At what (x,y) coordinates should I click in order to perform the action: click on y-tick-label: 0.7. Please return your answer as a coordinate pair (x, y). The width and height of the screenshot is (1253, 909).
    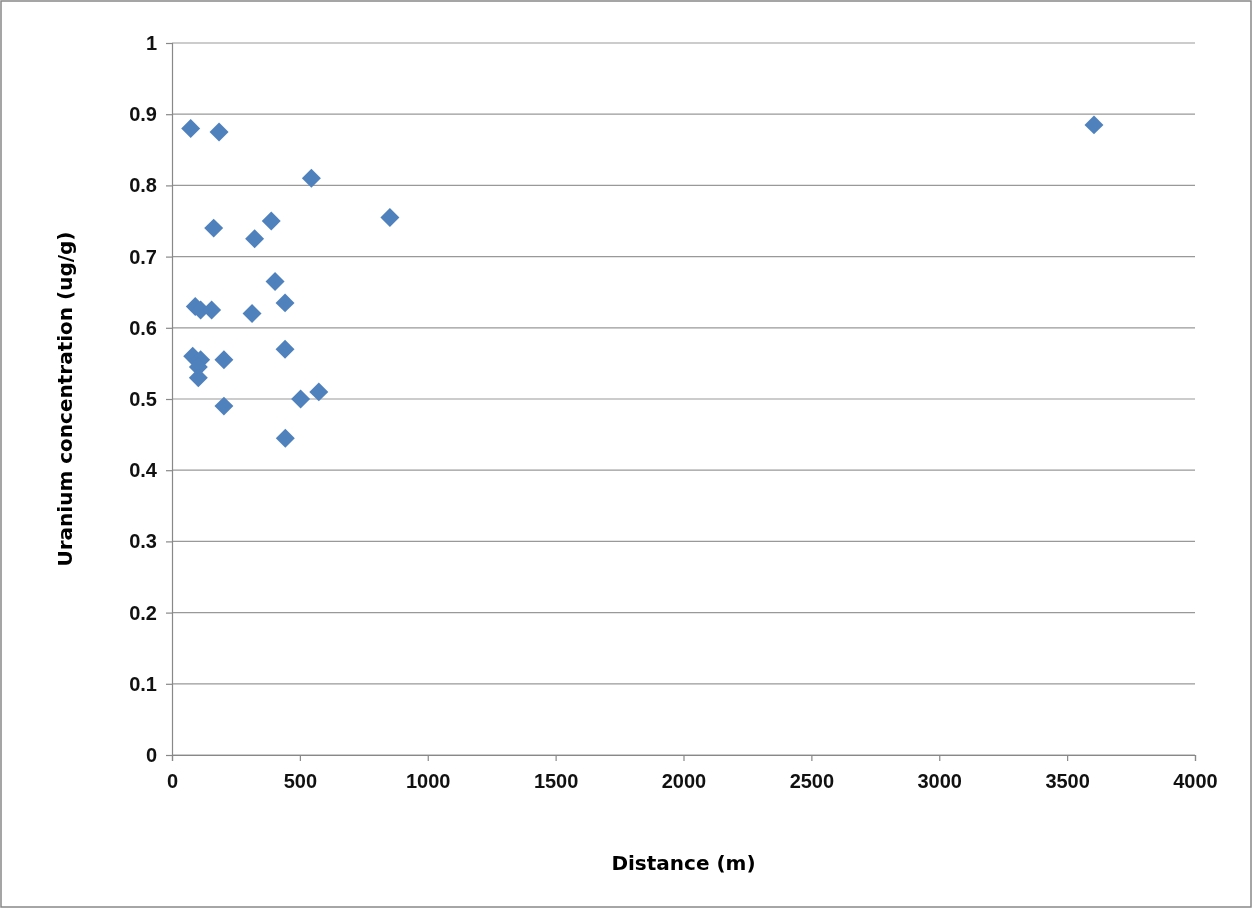
    Looking at the image, I should click on (143, 256).